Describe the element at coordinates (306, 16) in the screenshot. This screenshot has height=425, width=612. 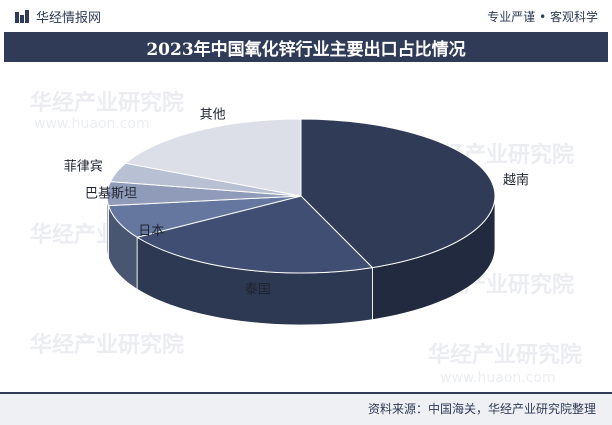
I see `top-bar: 华经情报网 专业严谨 • 客观科学` at that location.